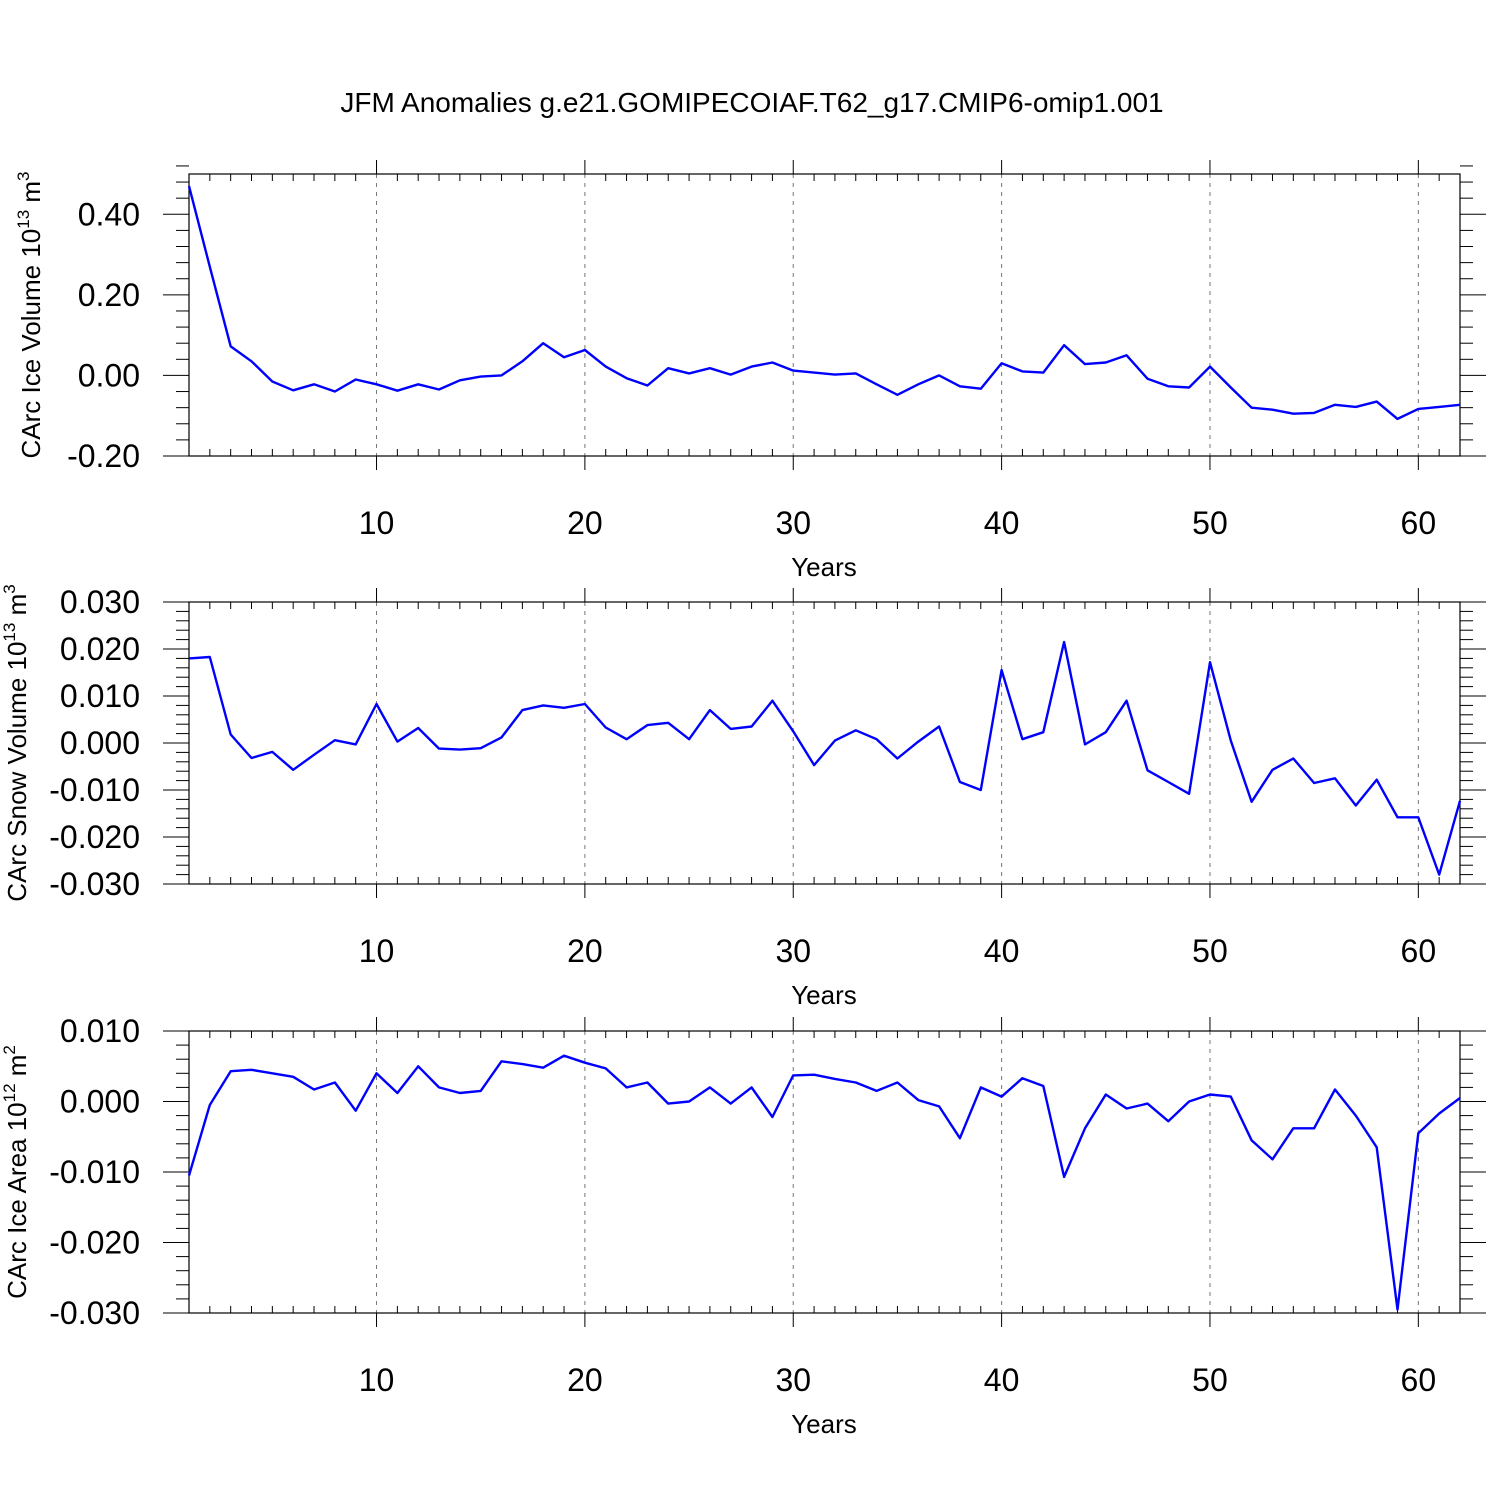  I want to click on y-axis-title: CArc Snow Volume 1013 m3, so click(16, 742).